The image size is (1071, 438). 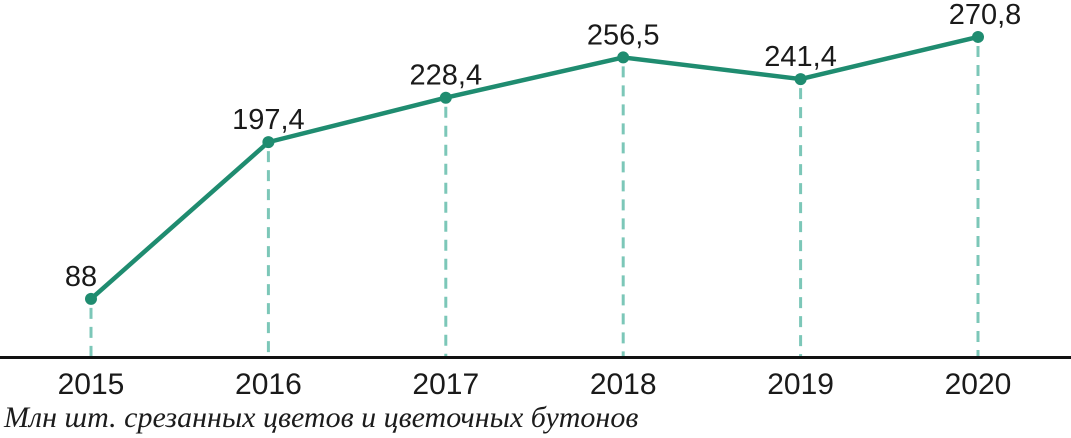 I want to click on value-label-2016: 197,4, so click(x=268, y=120).